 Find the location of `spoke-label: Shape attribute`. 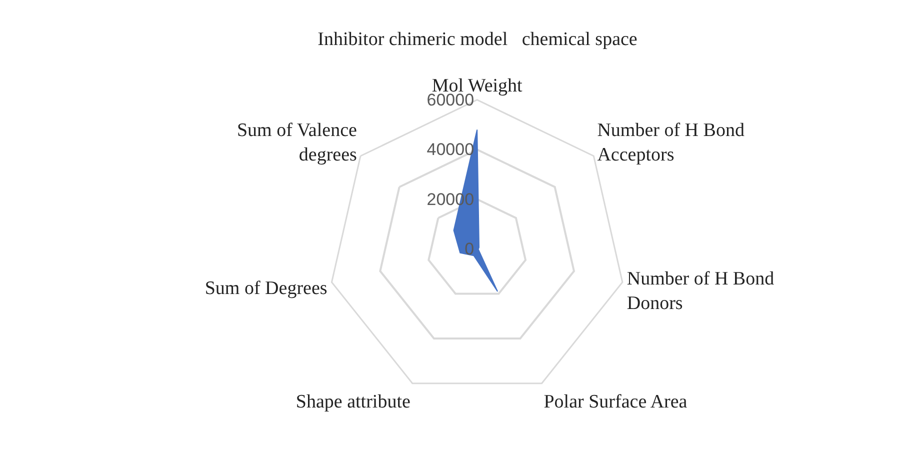

spoke-label: Shape attribute is located at coordinates (353, 401).